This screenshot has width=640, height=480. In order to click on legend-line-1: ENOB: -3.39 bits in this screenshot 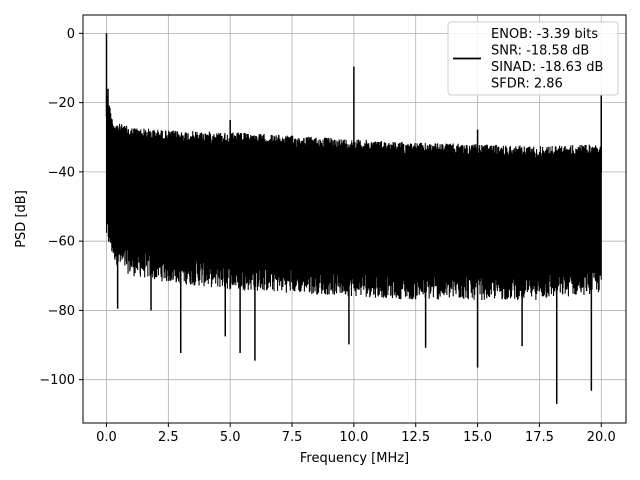, I will do `click(544, 34)`.